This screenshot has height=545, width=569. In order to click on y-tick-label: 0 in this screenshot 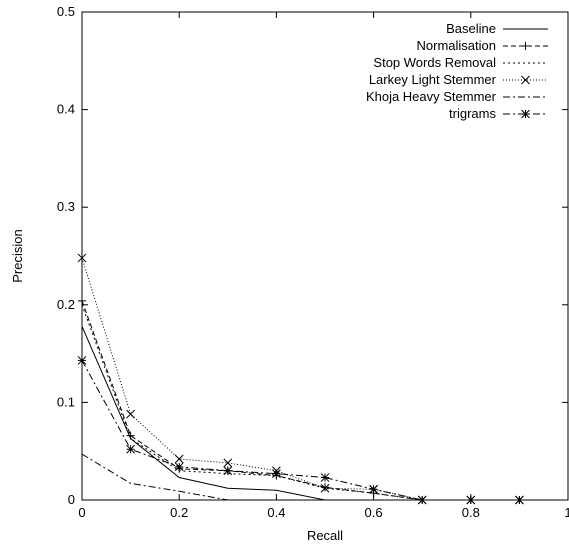, I will do `click(71, 499)`.